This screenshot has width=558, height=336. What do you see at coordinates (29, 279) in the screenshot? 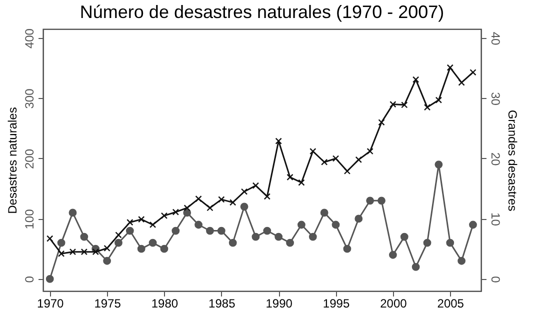
I see `y-tick-label: 0` at bounding box center [29, 279].